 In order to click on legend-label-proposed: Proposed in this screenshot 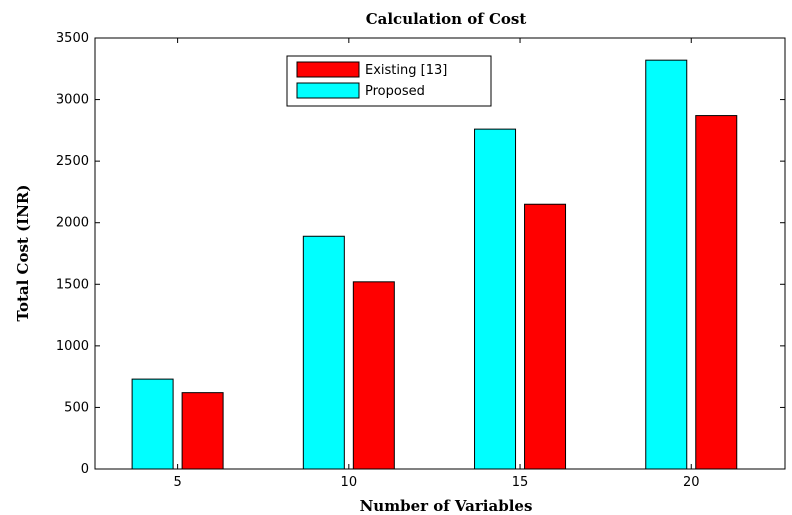, I will do `click(395, 91)`.